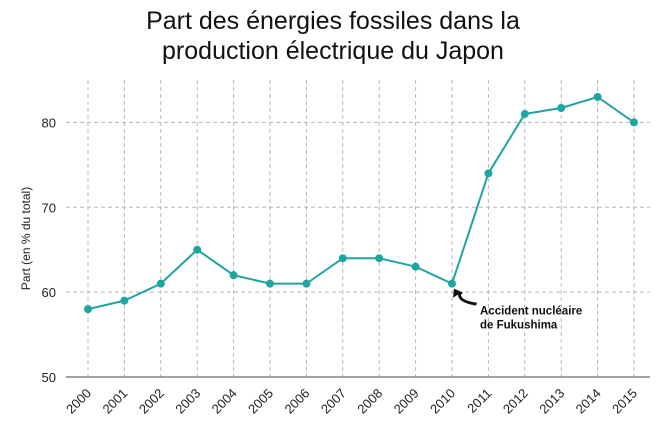 This screenshot has height=425, width=666. What do you see at coordinates (78, 401) in the screenshot?
I see `x-tick-label: 2000` at bounding box center [78, 401].